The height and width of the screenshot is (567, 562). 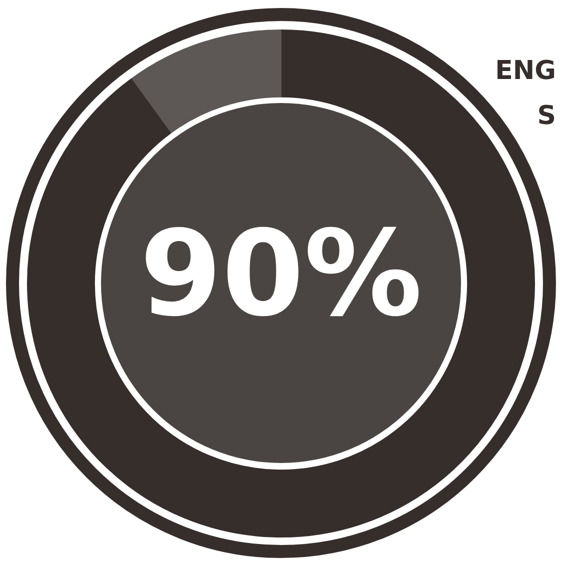 What do you see at coordinates (546, 115) in the screenshot?
I see `text: S` at bounding box center [546, 115].